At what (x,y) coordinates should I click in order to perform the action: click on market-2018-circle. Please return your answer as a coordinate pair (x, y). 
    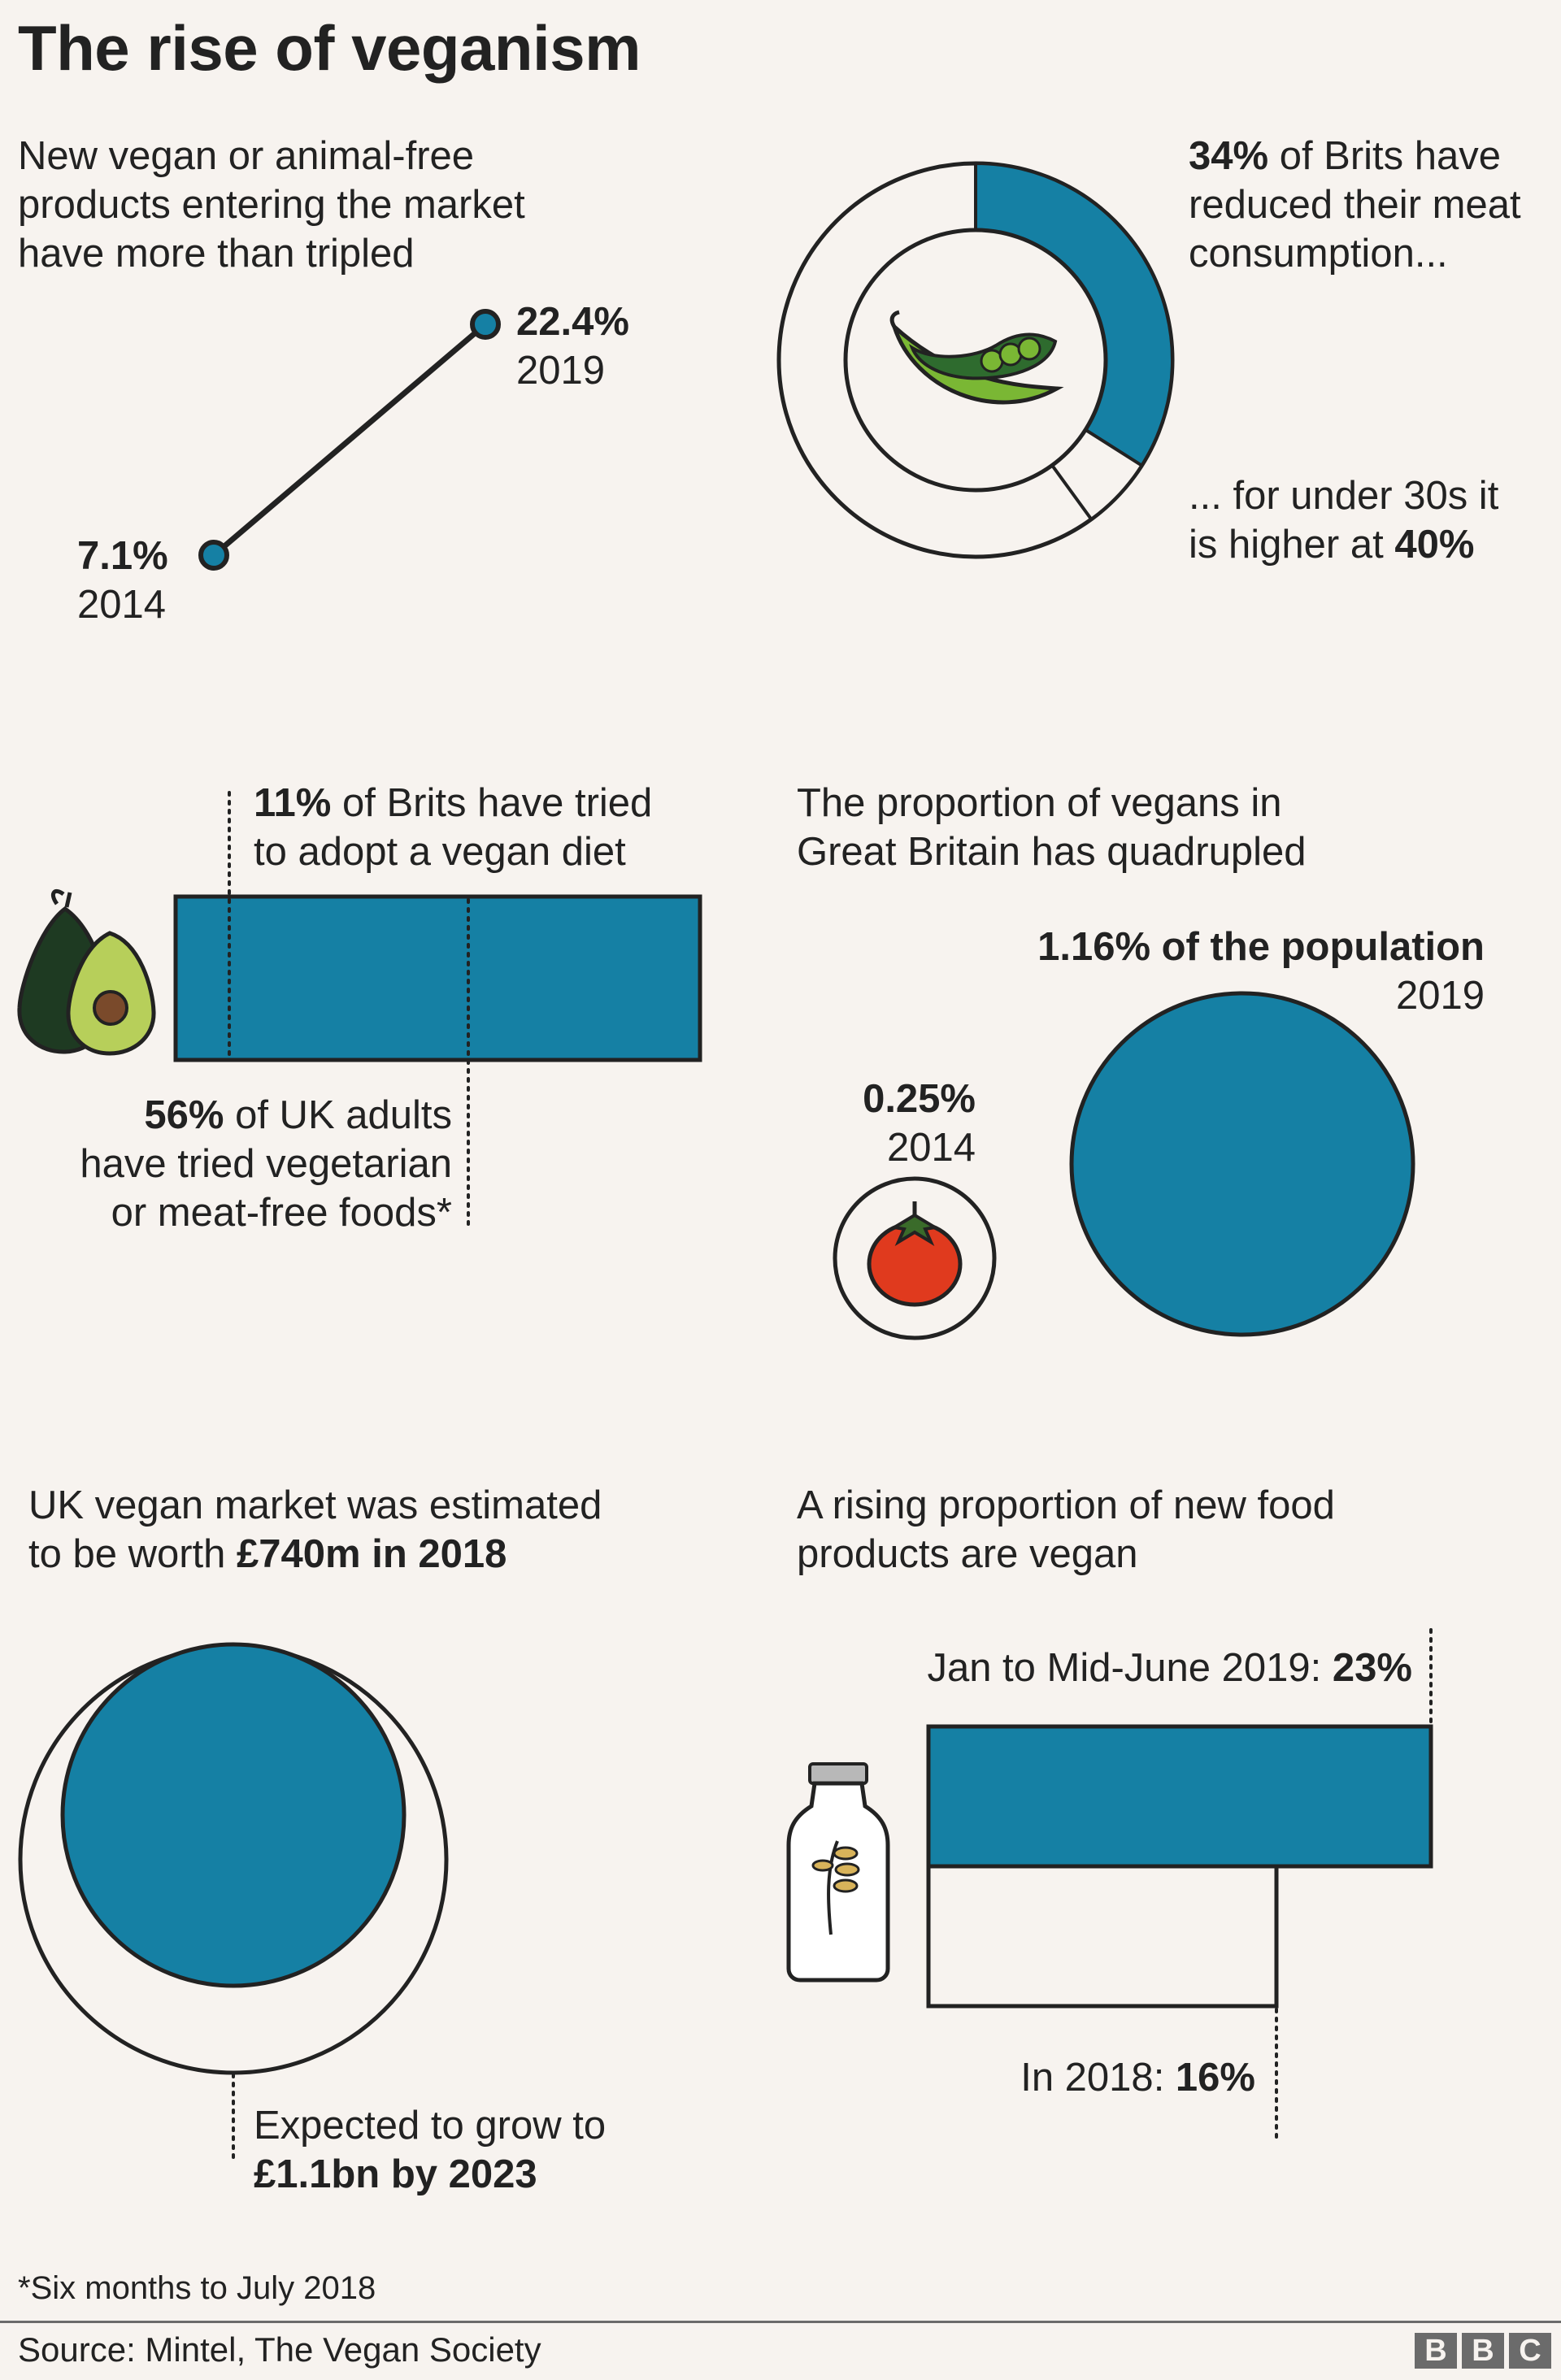
    Looking at the image, I should click on (233, 1815).